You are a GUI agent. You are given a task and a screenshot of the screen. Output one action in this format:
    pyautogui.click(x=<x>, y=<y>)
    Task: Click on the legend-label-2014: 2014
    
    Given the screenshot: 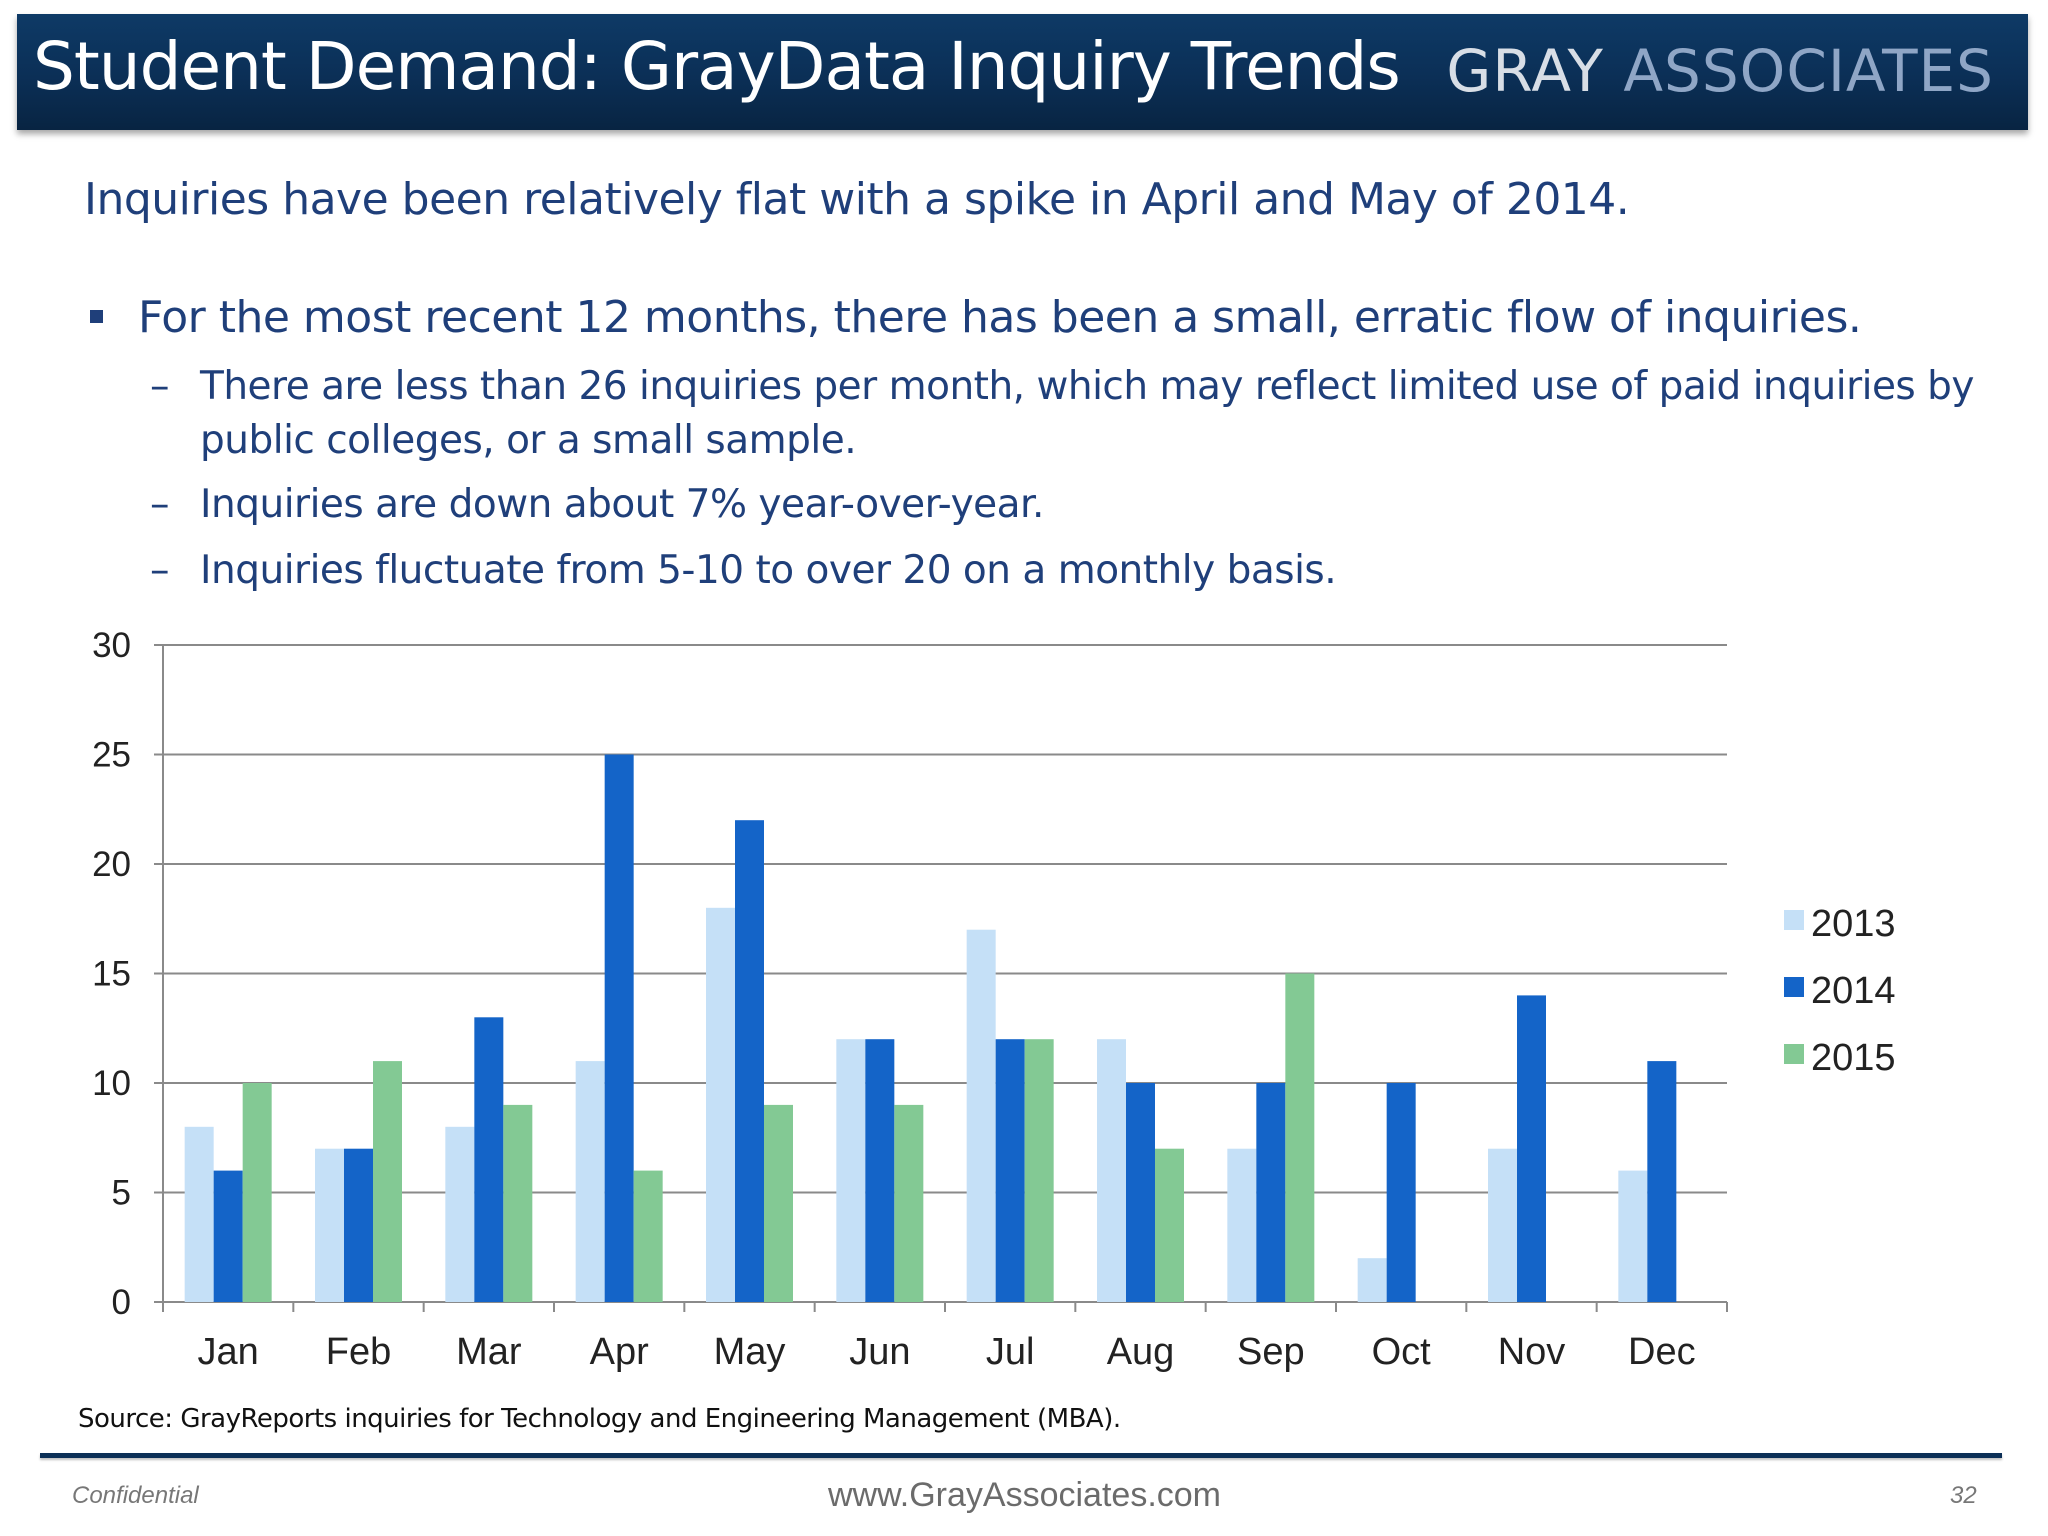 What is the action you would take?
    pyautogui.click(x=1853, y=991)
    